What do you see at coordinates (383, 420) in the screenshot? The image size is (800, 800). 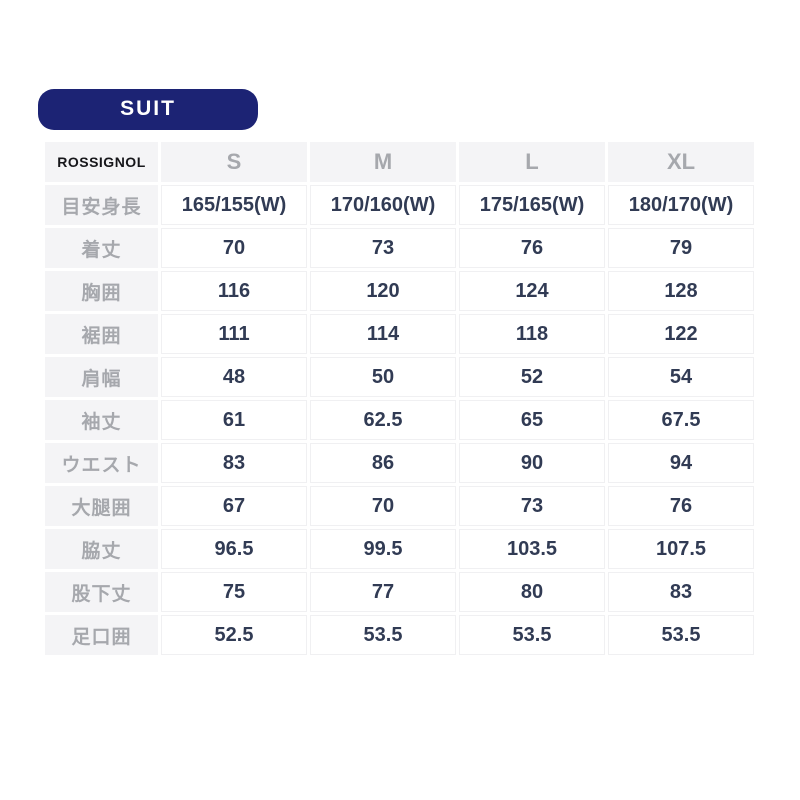 I see `measurement-value: 62.5` at bounding box center [383, 420].